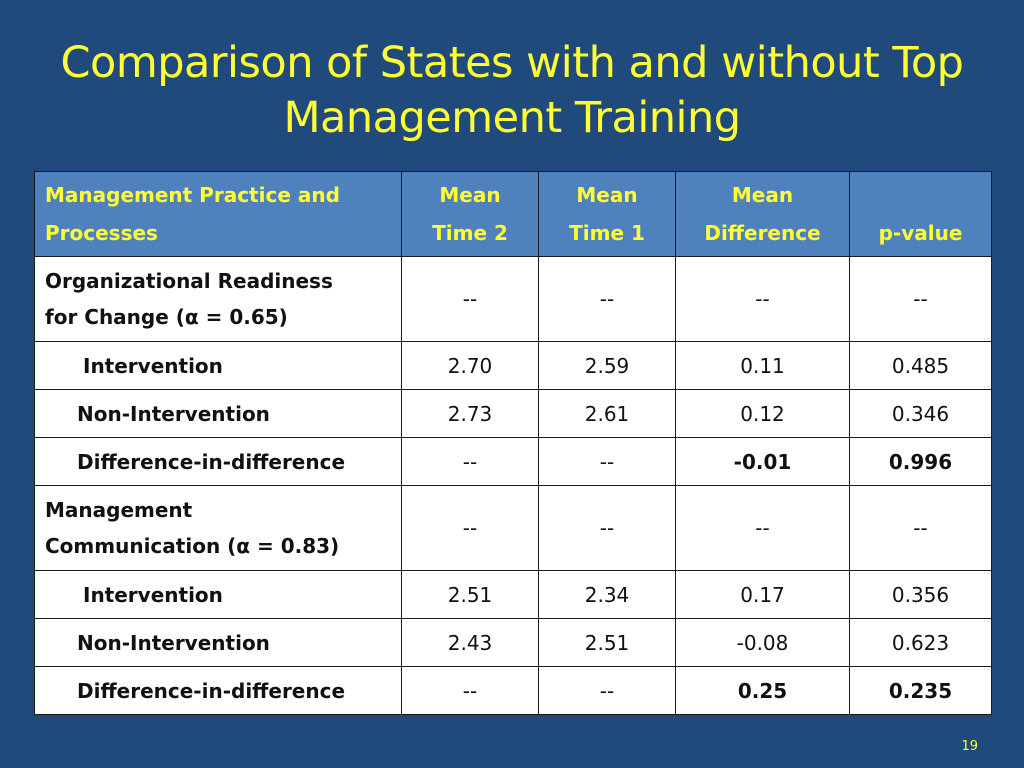  I want to click on table-cell: -0.01, so click(762, 461).